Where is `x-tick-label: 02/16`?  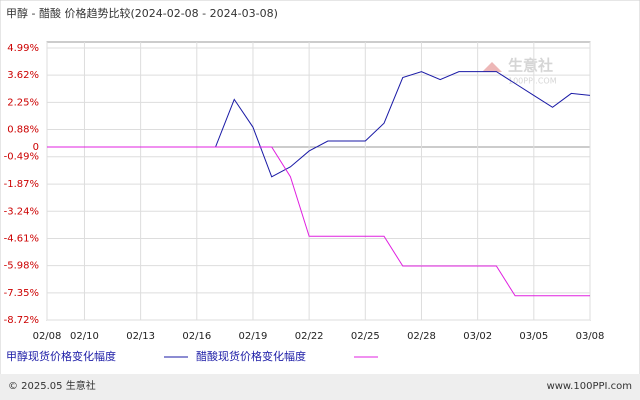
x-tick-label: 02/16 is located at coordinates (196, 336).